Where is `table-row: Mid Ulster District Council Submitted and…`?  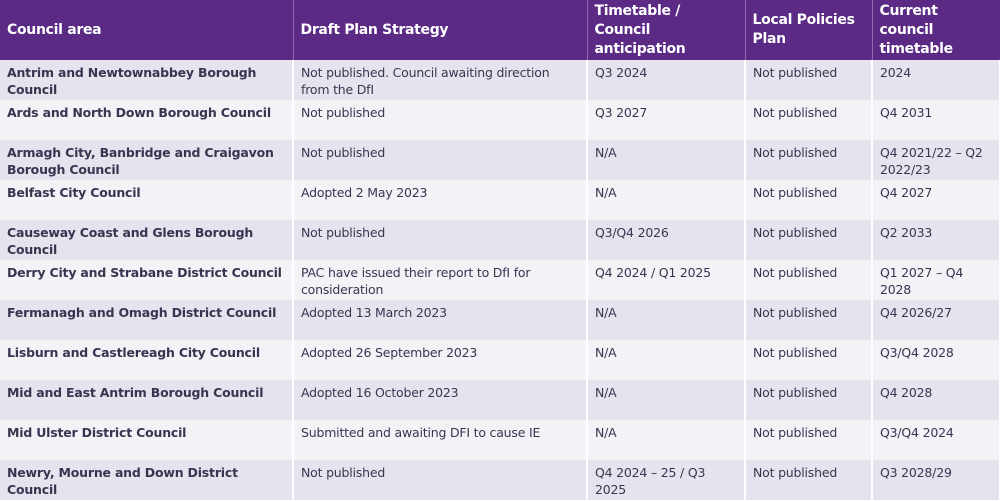
table-row: Mid Ulster District Council Submitted and… is located at coordinates (500, 440).